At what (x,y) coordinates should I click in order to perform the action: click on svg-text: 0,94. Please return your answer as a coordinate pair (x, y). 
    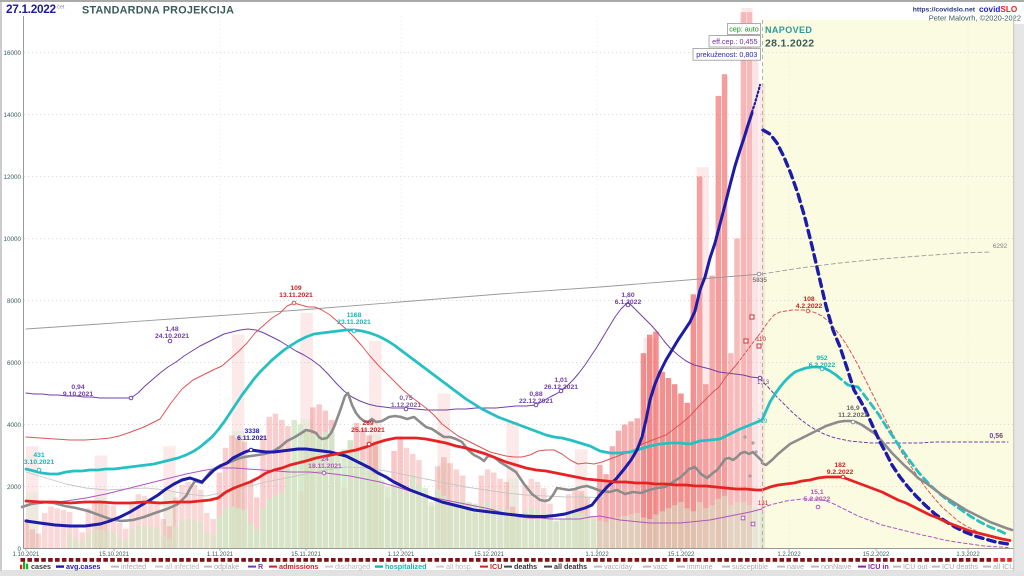
    Looking at the image, I should click on (77, 387).